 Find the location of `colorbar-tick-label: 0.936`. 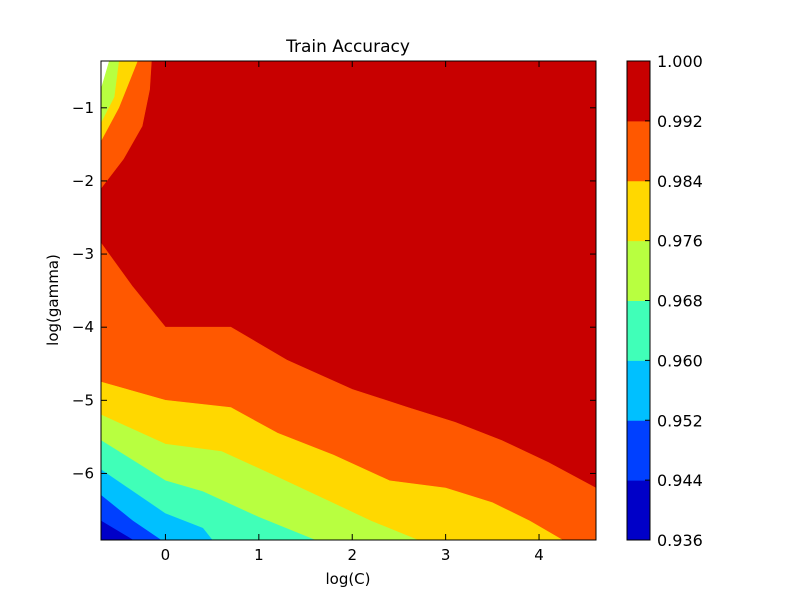

colorbar-tick-label: 0.936 is located at coordinates (680, 540).